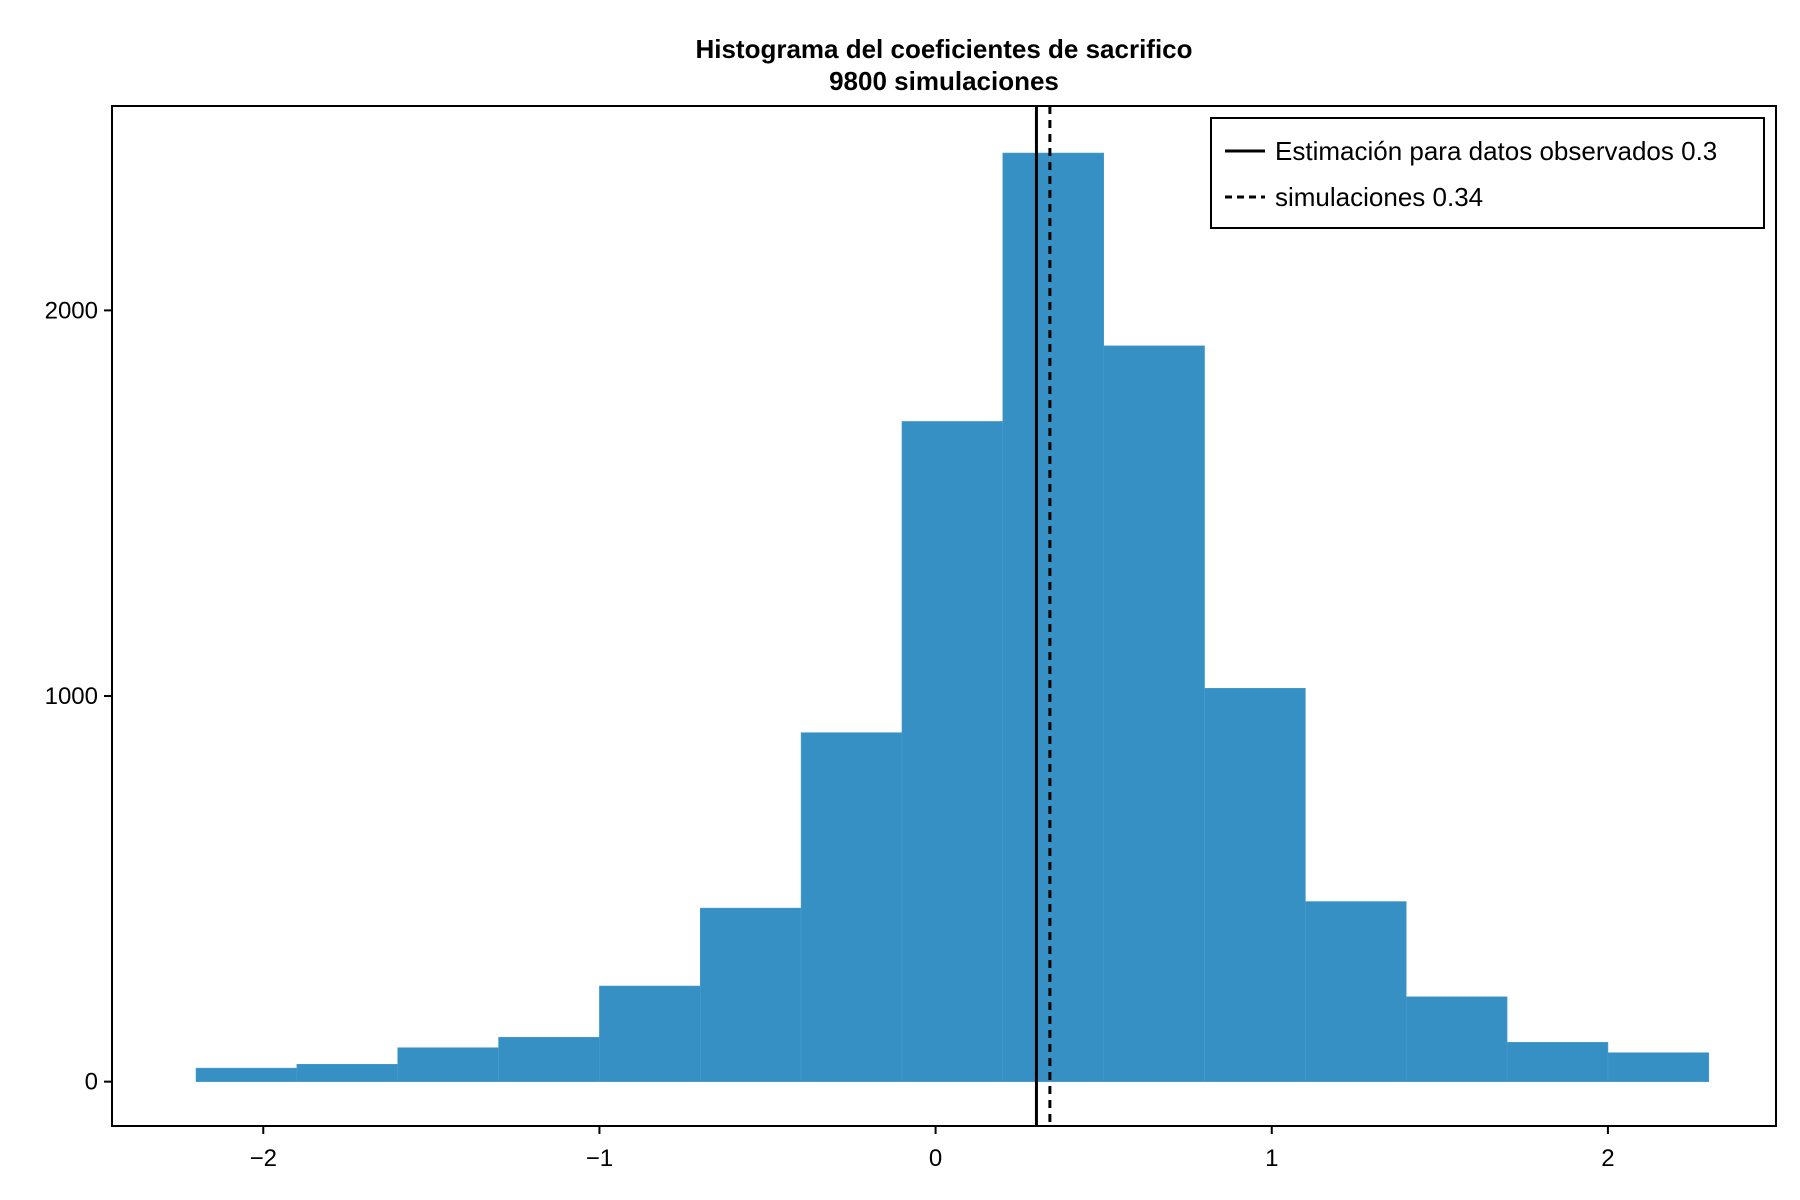 This screenshot has height=1200, width=1800. Describe the element at coordinates (263, 1158) in the screenshot. I see `x-tick-label: −2` at that location.